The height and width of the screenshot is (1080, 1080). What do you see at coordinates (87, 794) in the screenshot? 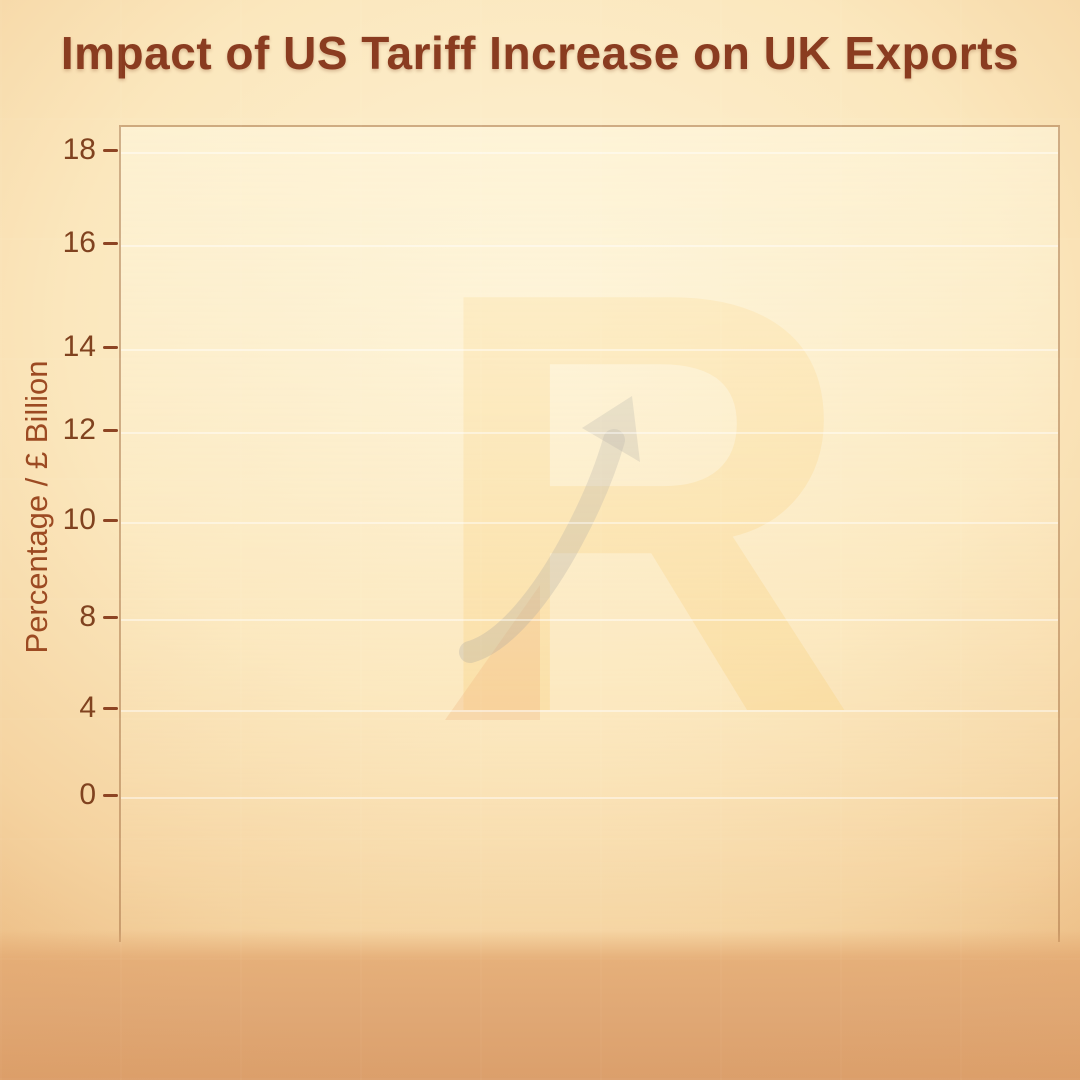
I see `y-tick-label: 0` at bounding box center [87, 794].